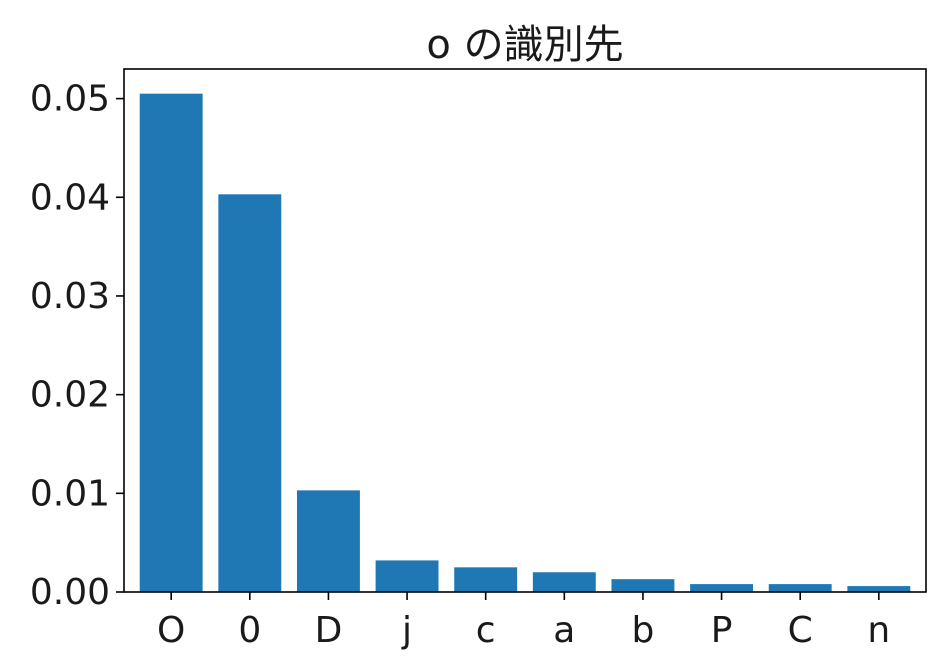 This screenshot has height=671, width=944. What do you see at coordinates (643, 630) in the screenshot?
I see `x-tick-label: b` at bounding box center [643, 630].